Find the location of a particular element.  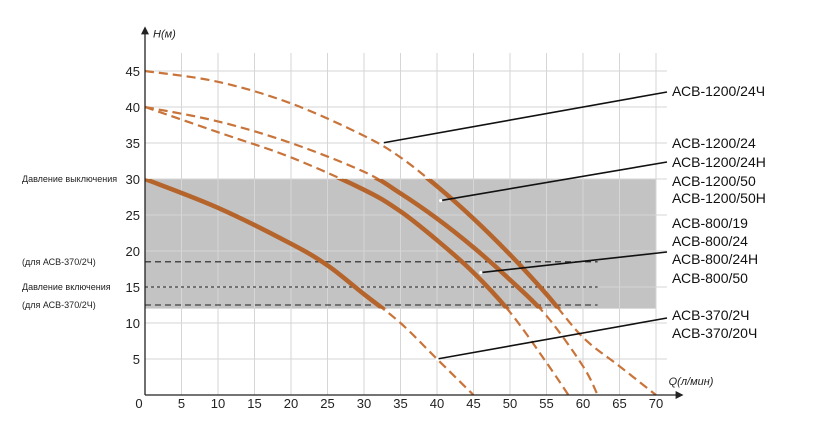

x-tick-label: 55 is located at coordinates (546, 403).